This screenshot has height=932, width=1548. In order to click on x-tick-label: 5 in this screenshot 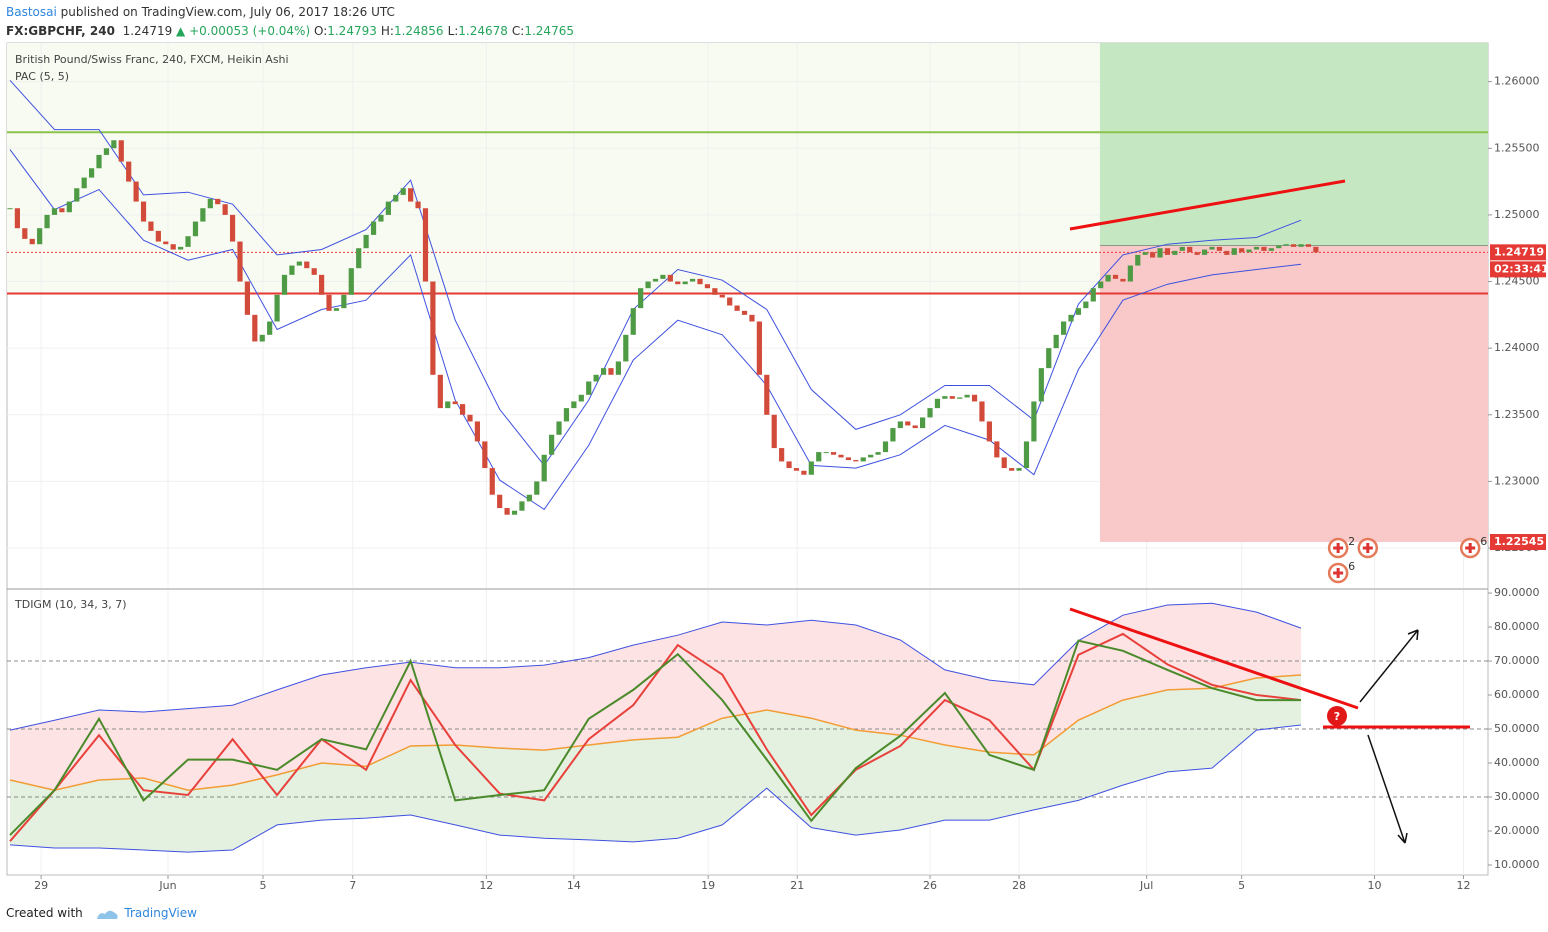, I will do `click(262, 885)`.